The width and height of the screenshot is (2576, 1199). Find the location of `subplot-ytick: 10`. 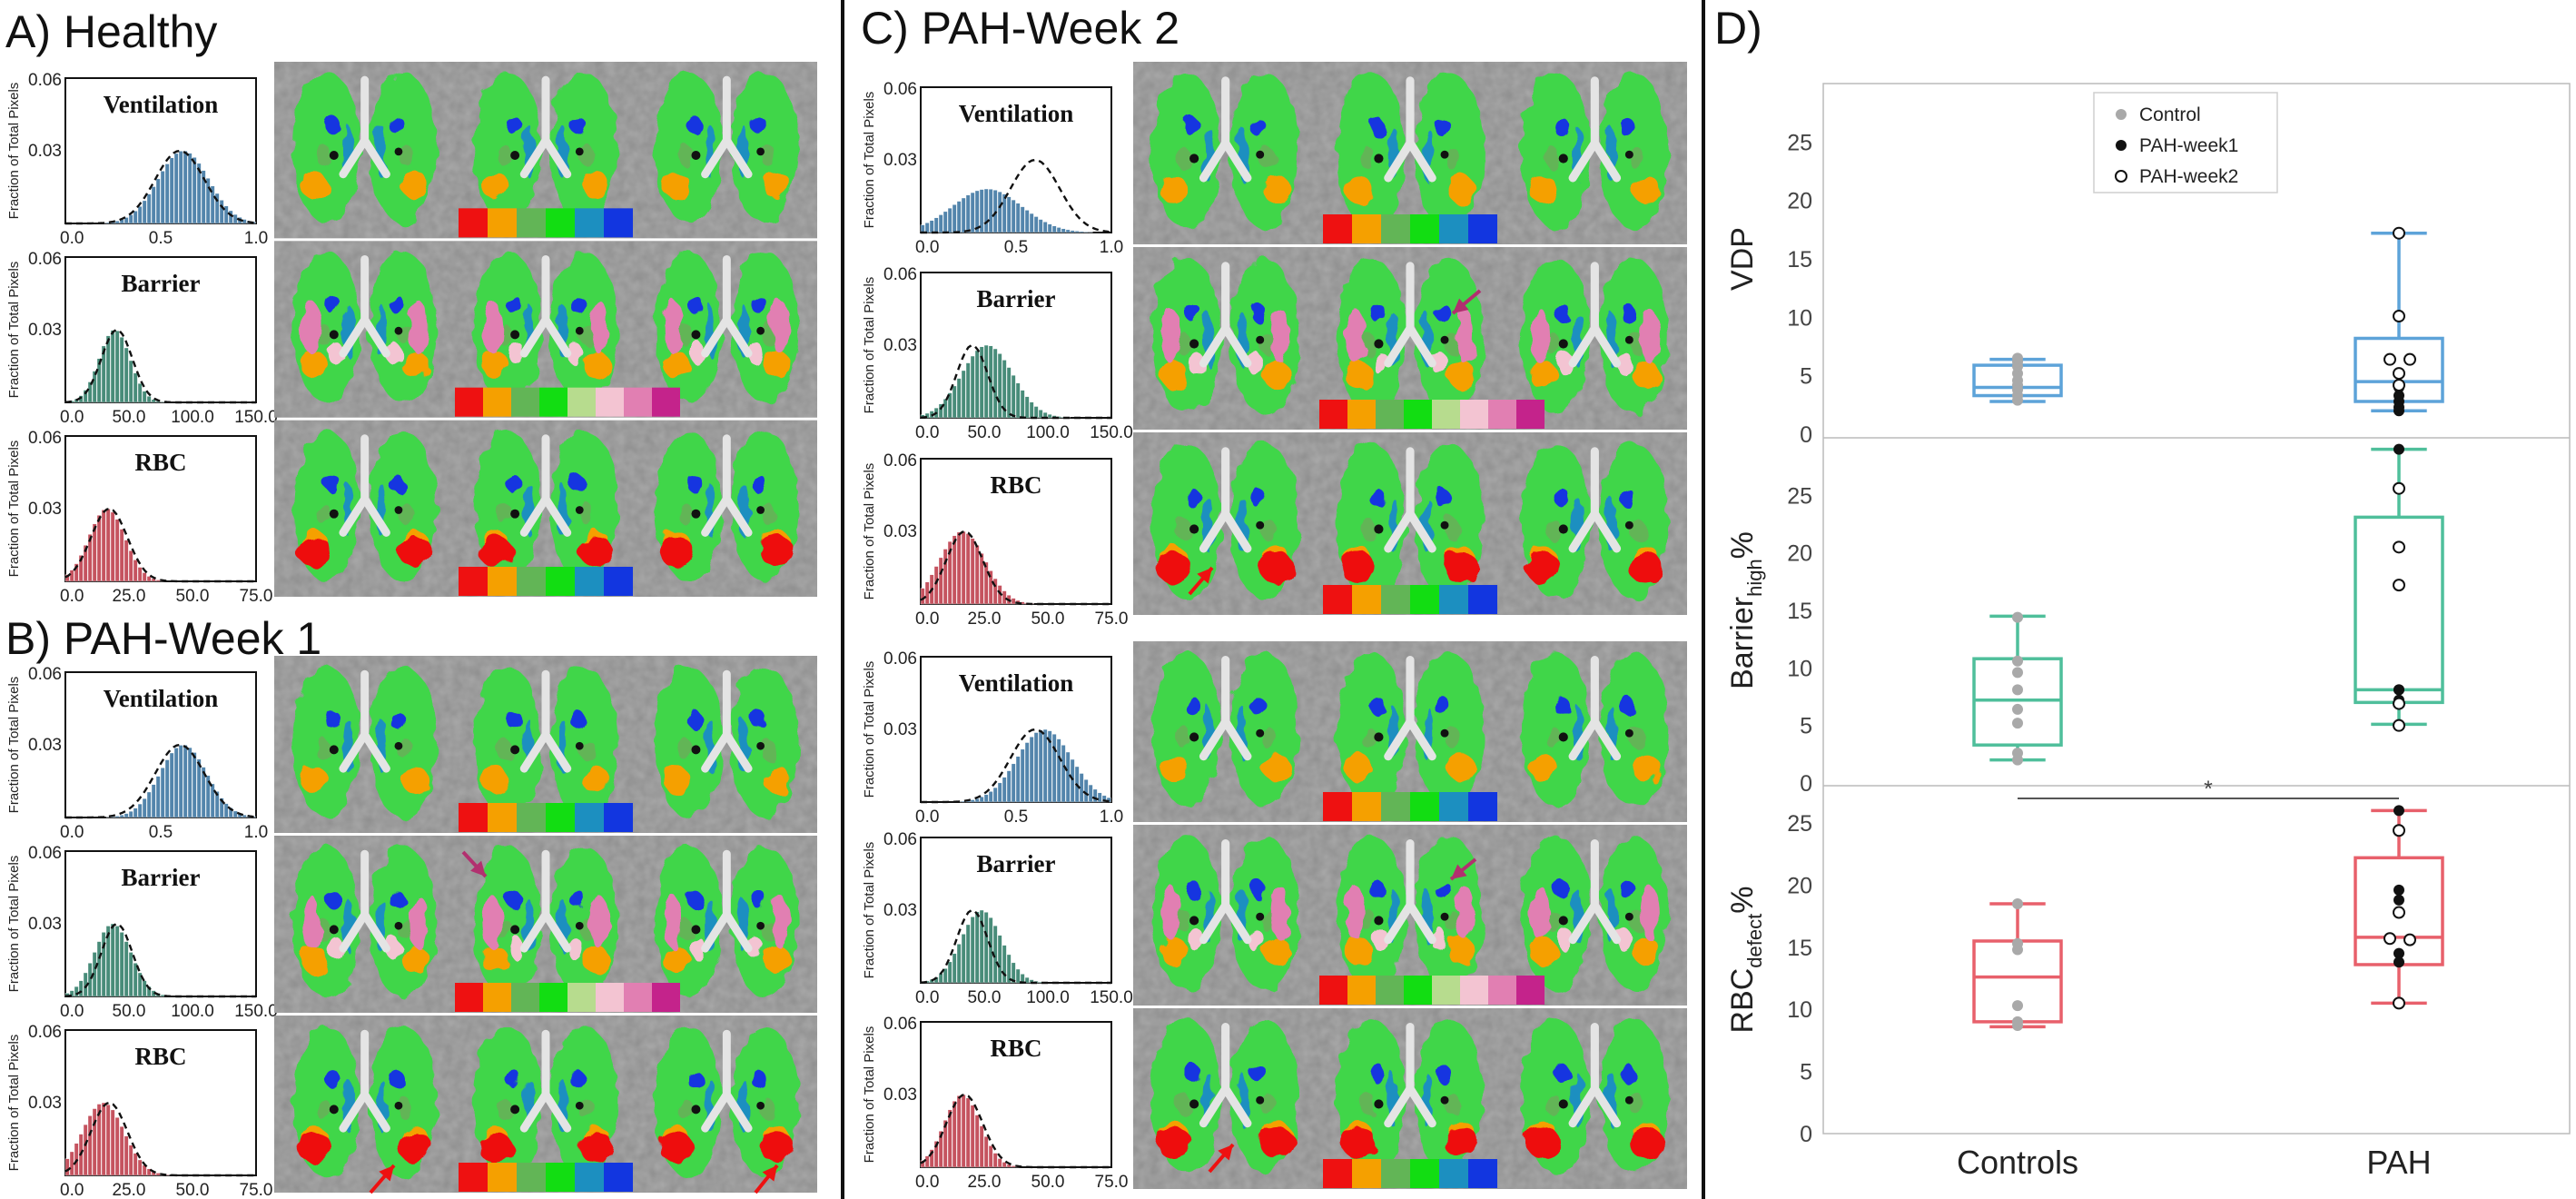

subplot-ytick: 10 is located at coordinates (1799, 318).